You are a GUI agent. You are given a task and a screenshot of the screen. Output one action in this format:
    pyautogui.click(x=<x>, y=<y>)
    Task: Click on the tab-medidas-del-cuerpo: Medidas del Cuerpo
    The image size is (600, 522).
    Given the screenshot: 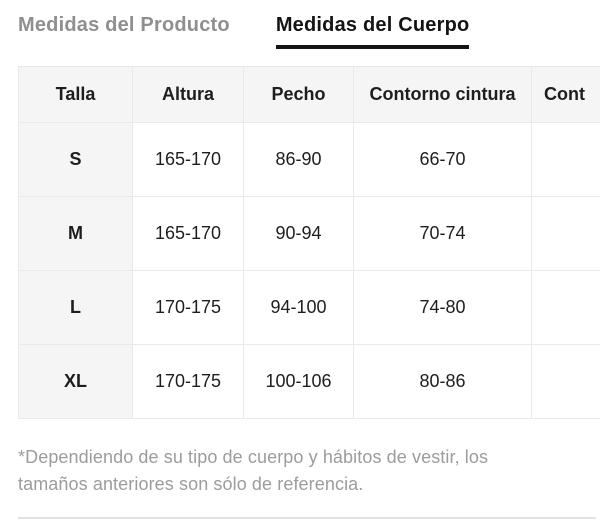 What is the action you would take?
    pyautogui.click(x=372, y=31)
    